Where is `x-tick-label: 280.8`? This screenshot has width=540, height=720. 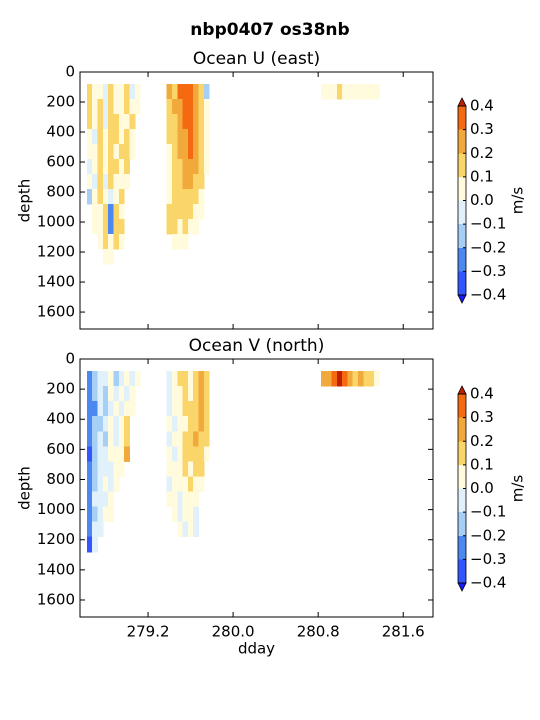
x-tick-label: 280.8 is located at coordinates (318, 632).